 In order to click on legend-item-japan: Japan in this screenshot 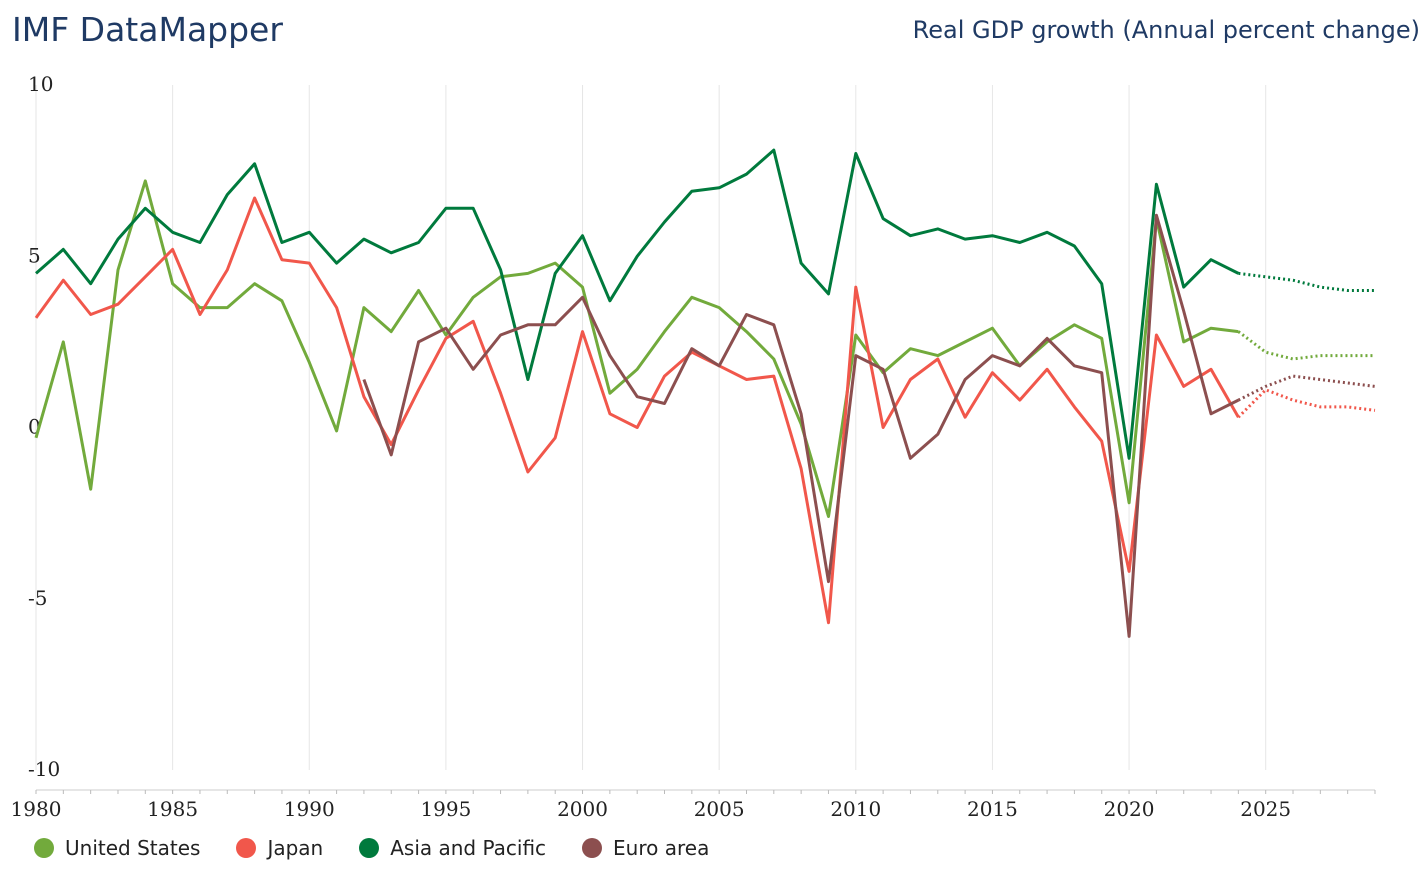, I will do `click(279, 848)`.